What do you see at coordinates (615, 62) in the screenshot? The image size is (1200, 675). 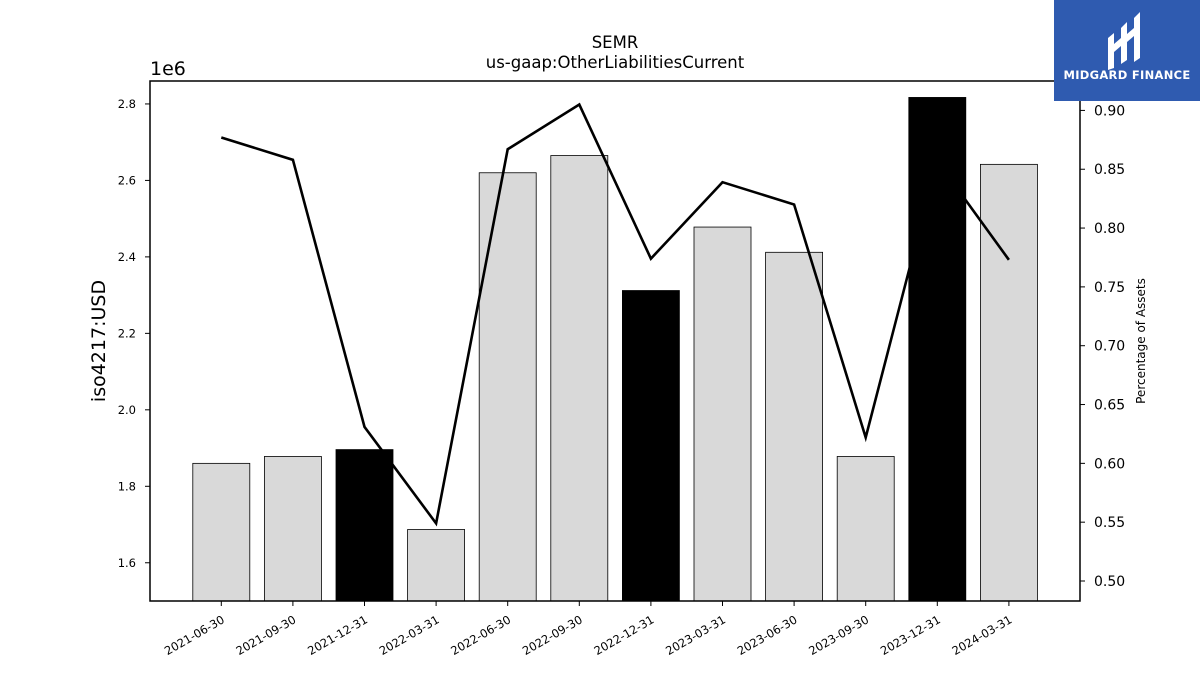 I see `chart-subtitle: us-gaap:OtherLiabilitiesCurrent` at bounding box center [615, 62].